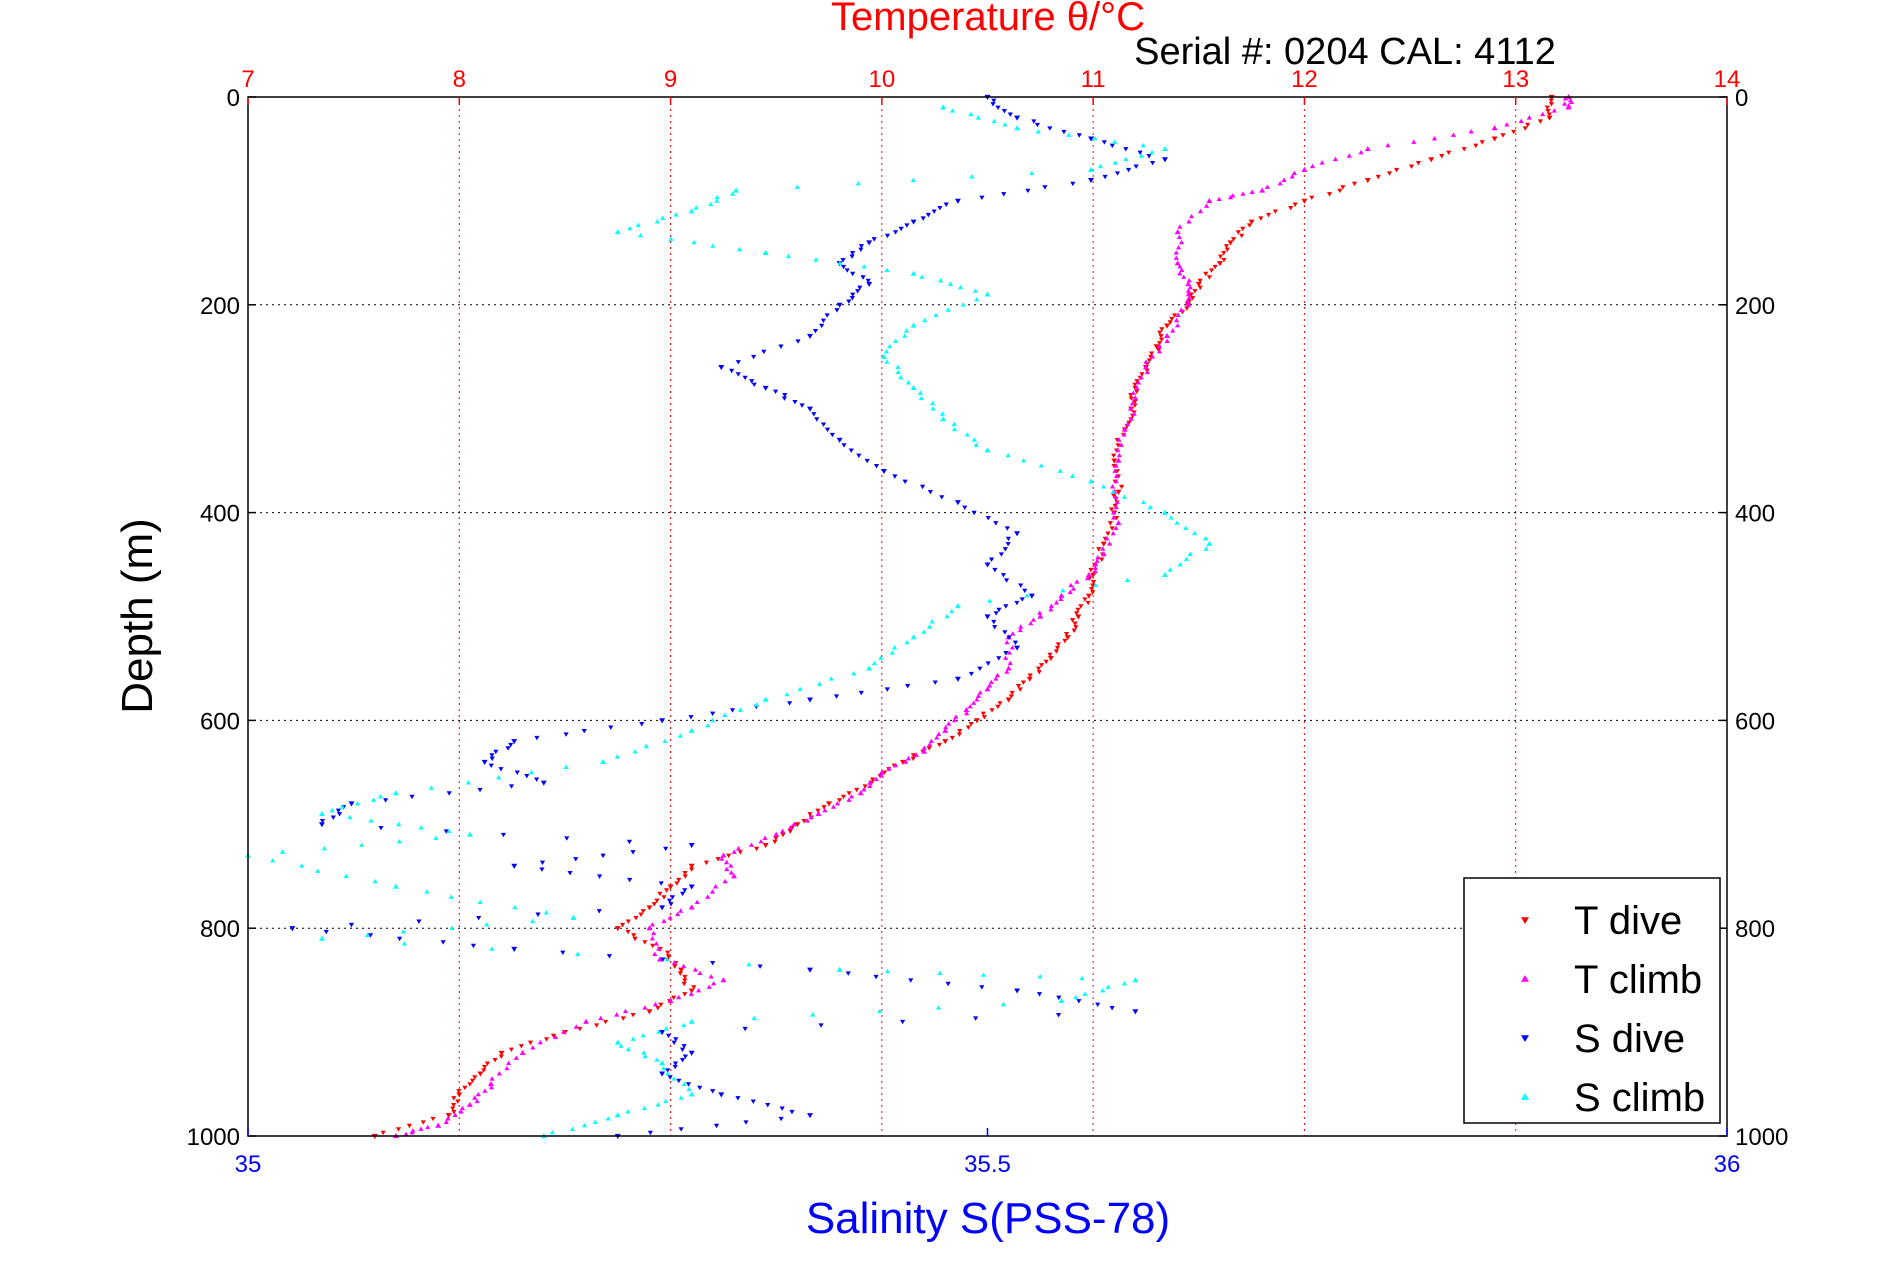  What do you see at coordinates (220, 306) in the screenshot?
I see `depth-tick-label-left: 200` at bounding box center [220, 306].